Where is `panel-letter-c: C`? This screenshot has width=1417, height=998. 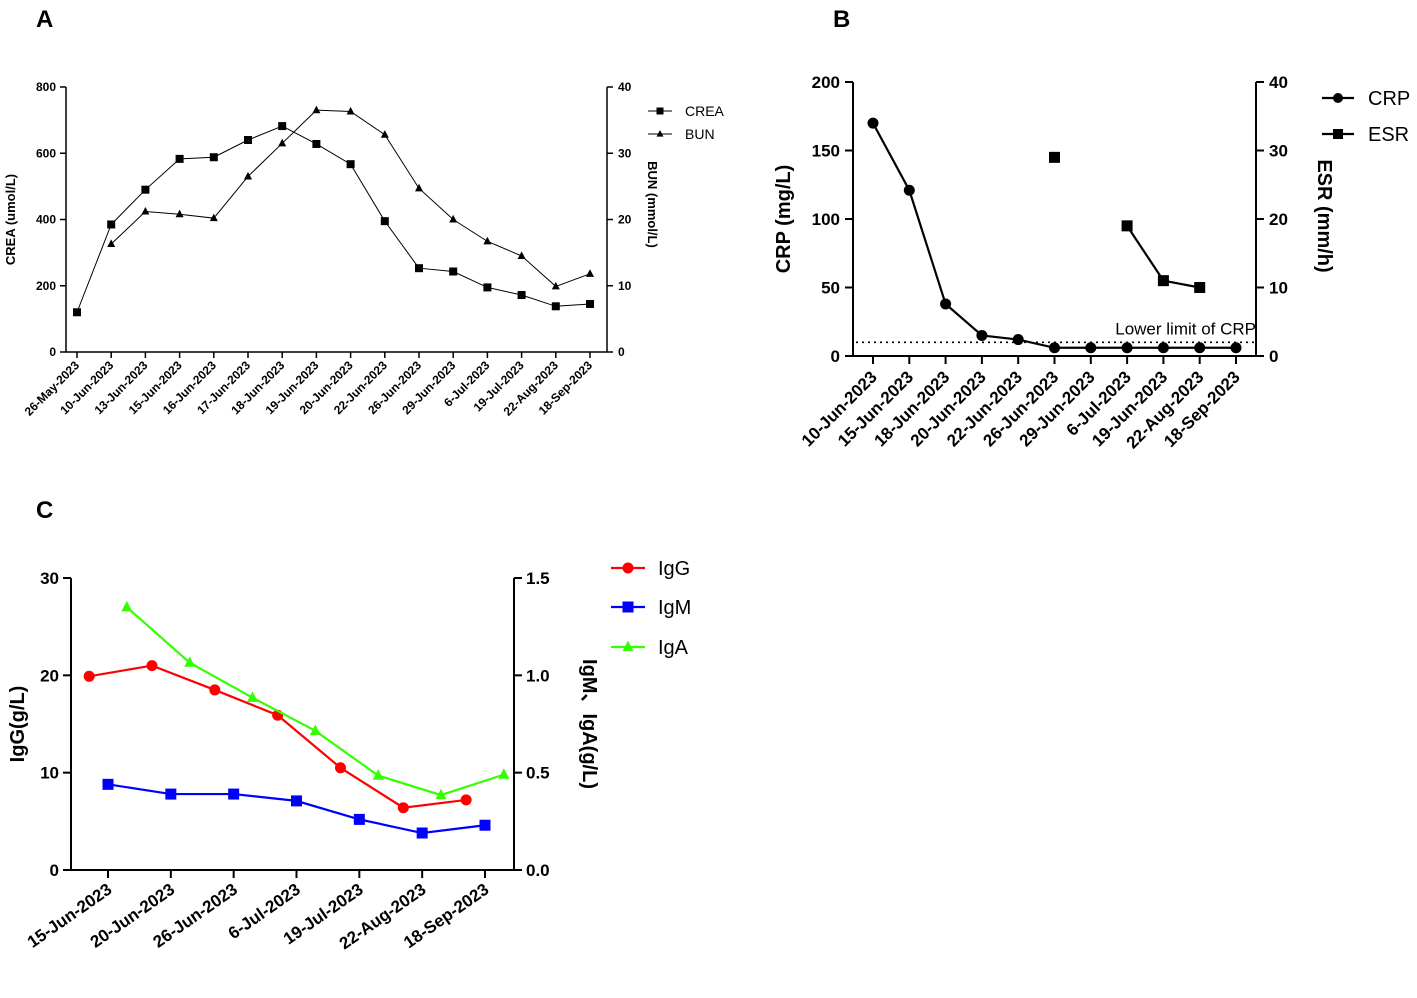 panel-letter-c: C is located at coordinates (44, 510).